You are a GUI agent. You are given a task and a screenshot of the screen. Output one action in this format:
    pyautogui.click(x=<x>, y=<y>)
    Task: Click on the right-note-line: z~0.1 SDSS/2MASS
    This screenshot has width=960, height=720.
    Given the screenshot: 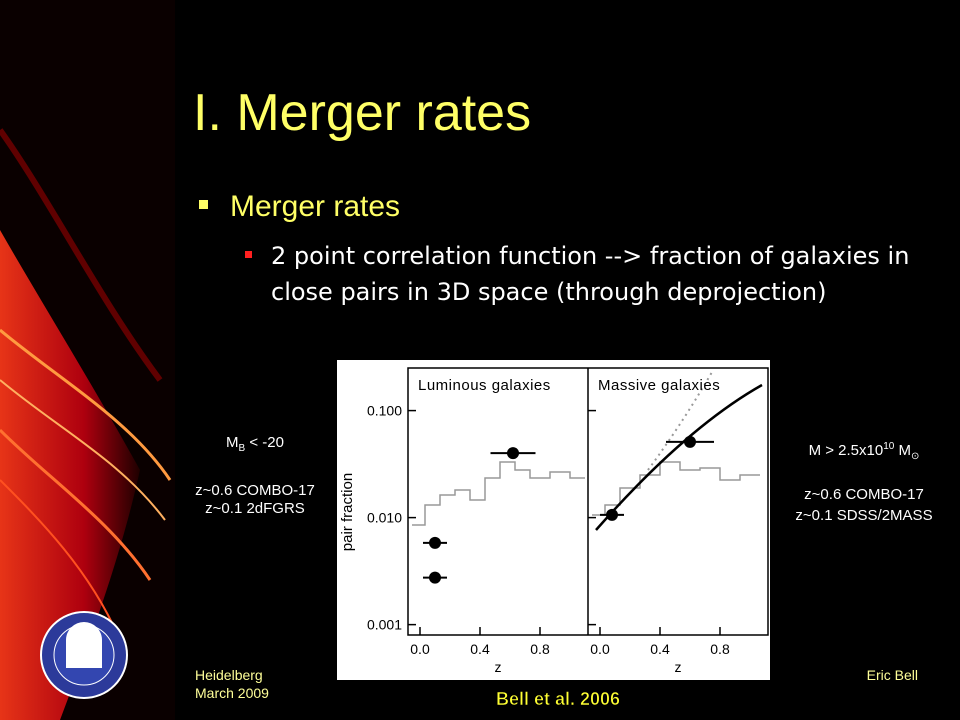 What is the action you would take?
    pyautogui.click(x=863, y=515)
    